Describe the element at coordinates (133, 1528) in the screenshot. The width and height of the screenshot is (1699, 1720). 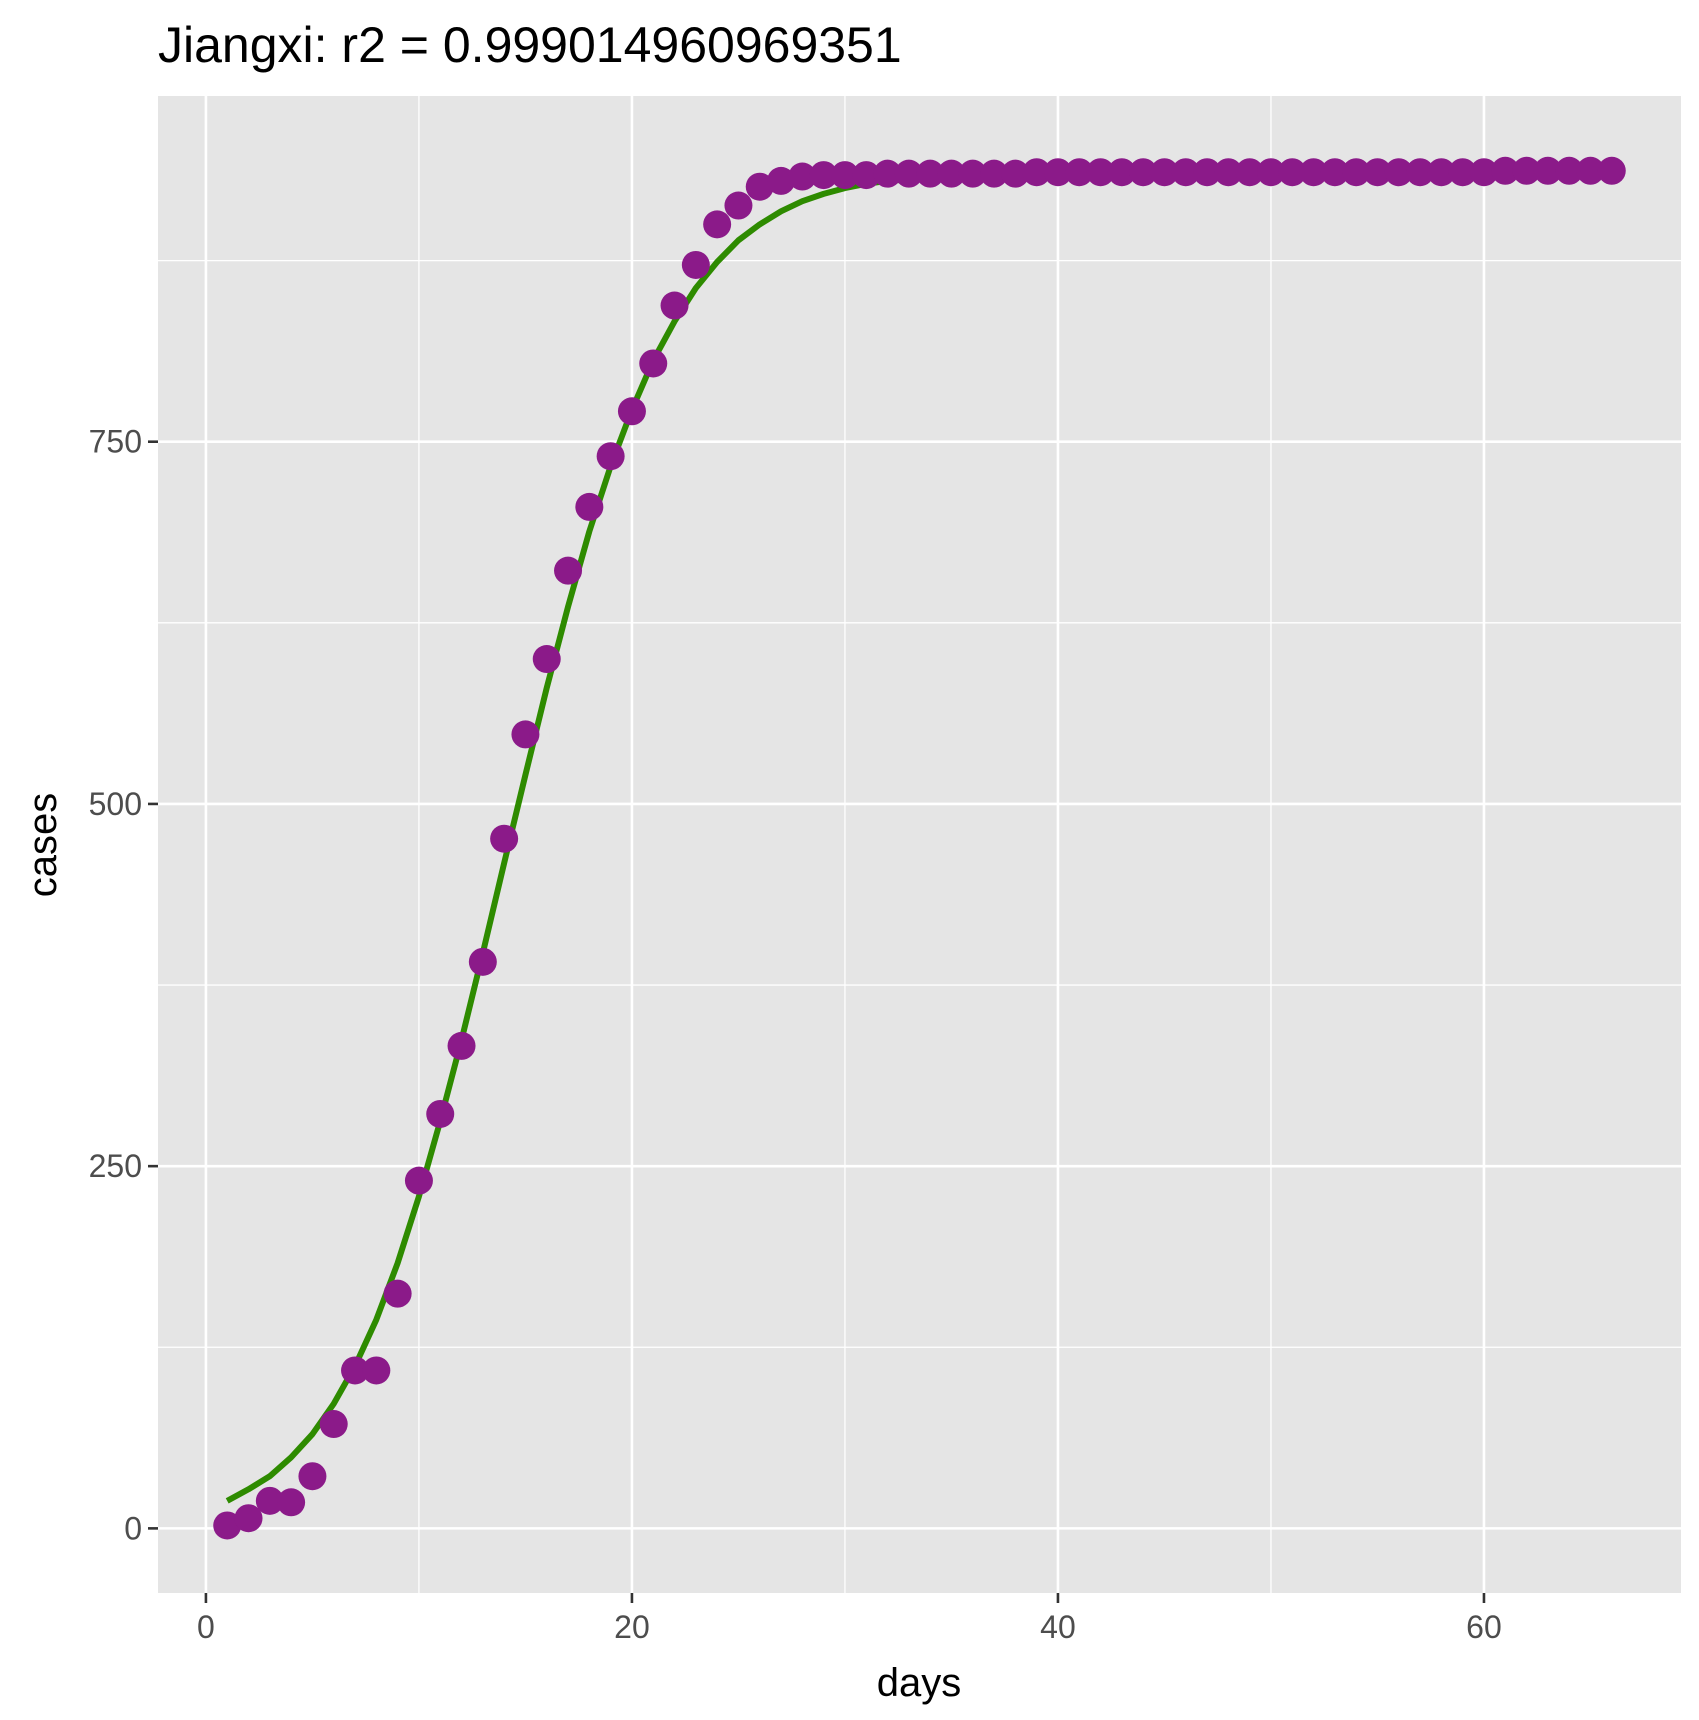
I see `y-tick-label: 0` at that location.